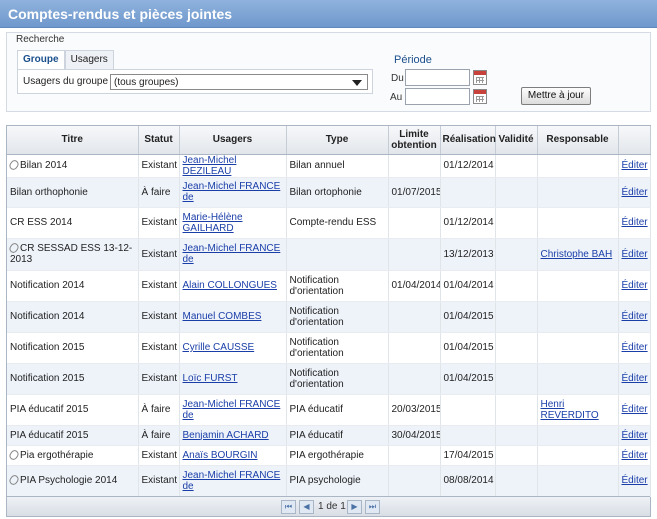 This screenshot has height=519, width=657. I want to click on col-titre: Titre, so click(73, 140).